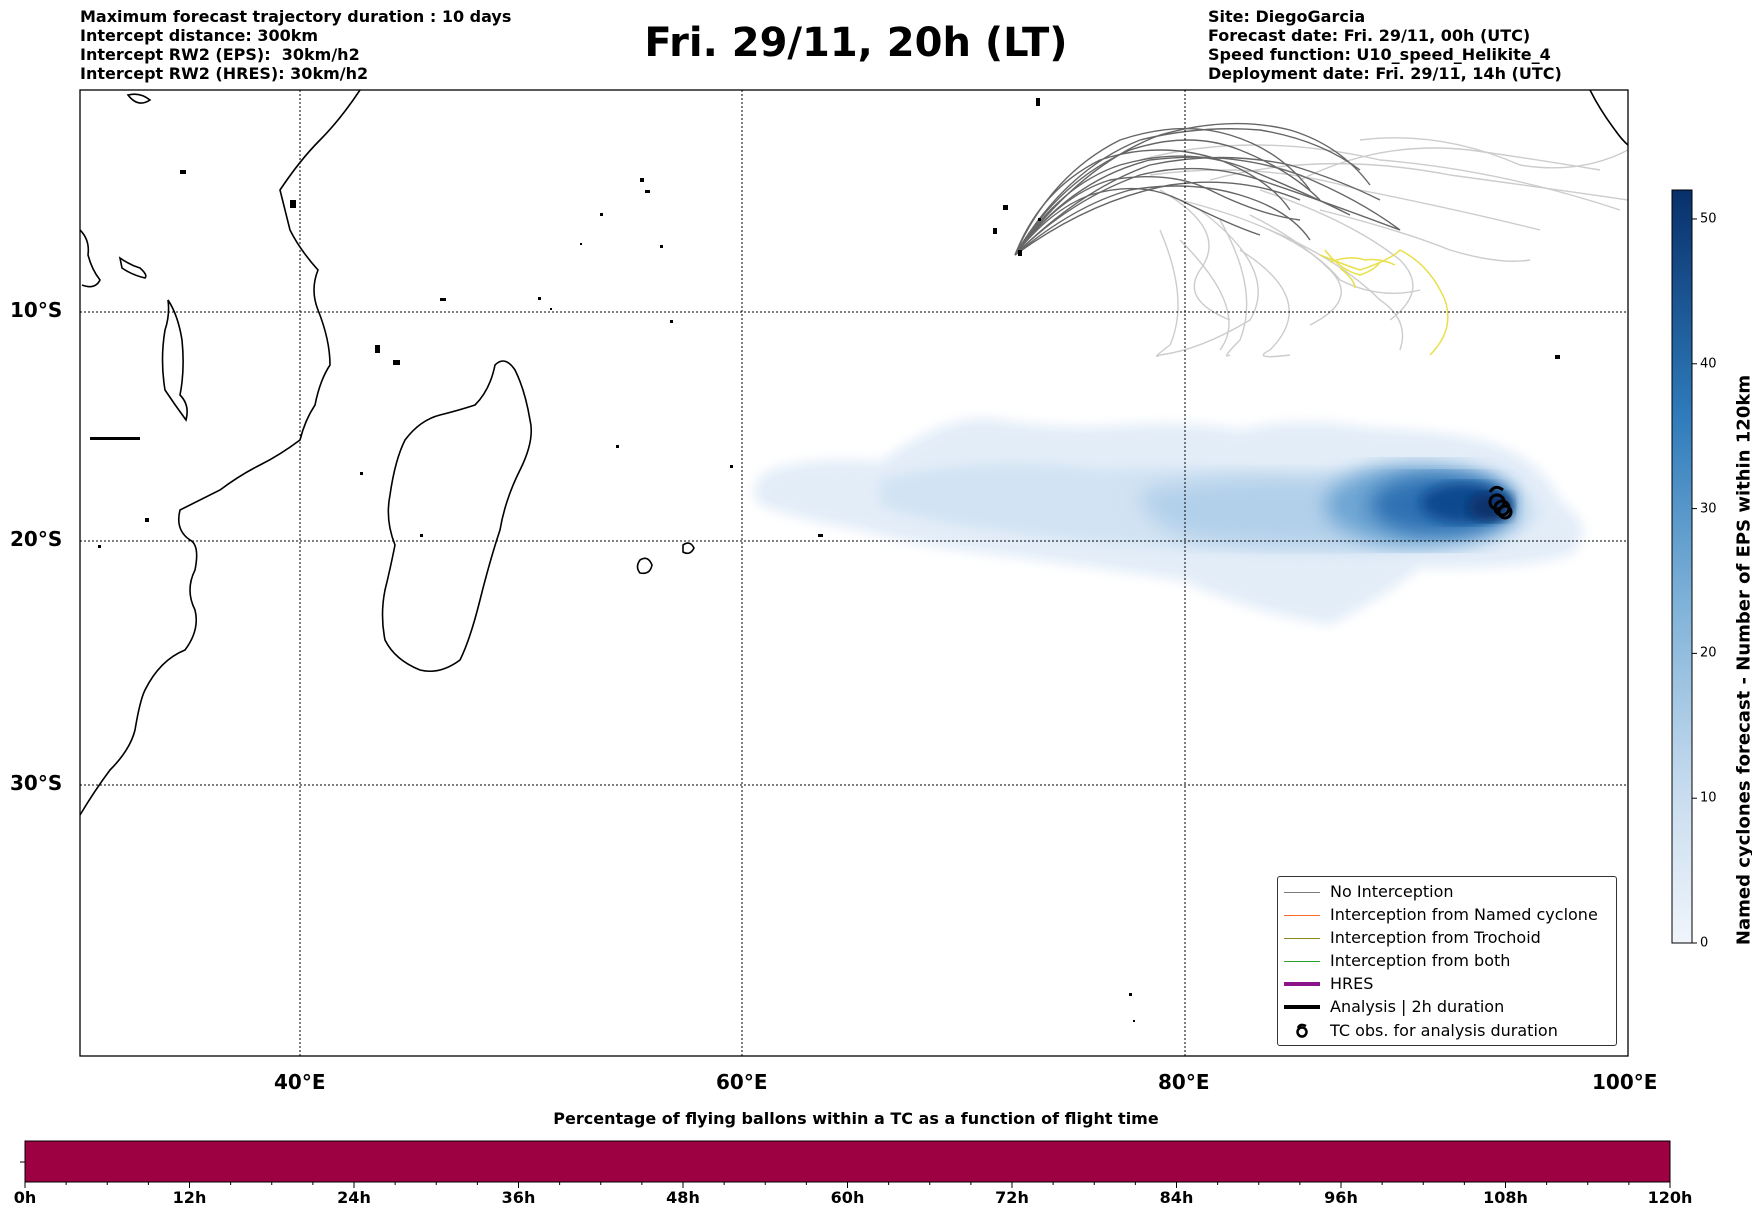 The image size is (1752, 1213). Describe the element at coordinates (36, 783) in the screenshot. I see `lat-label: 30°S` at that location.